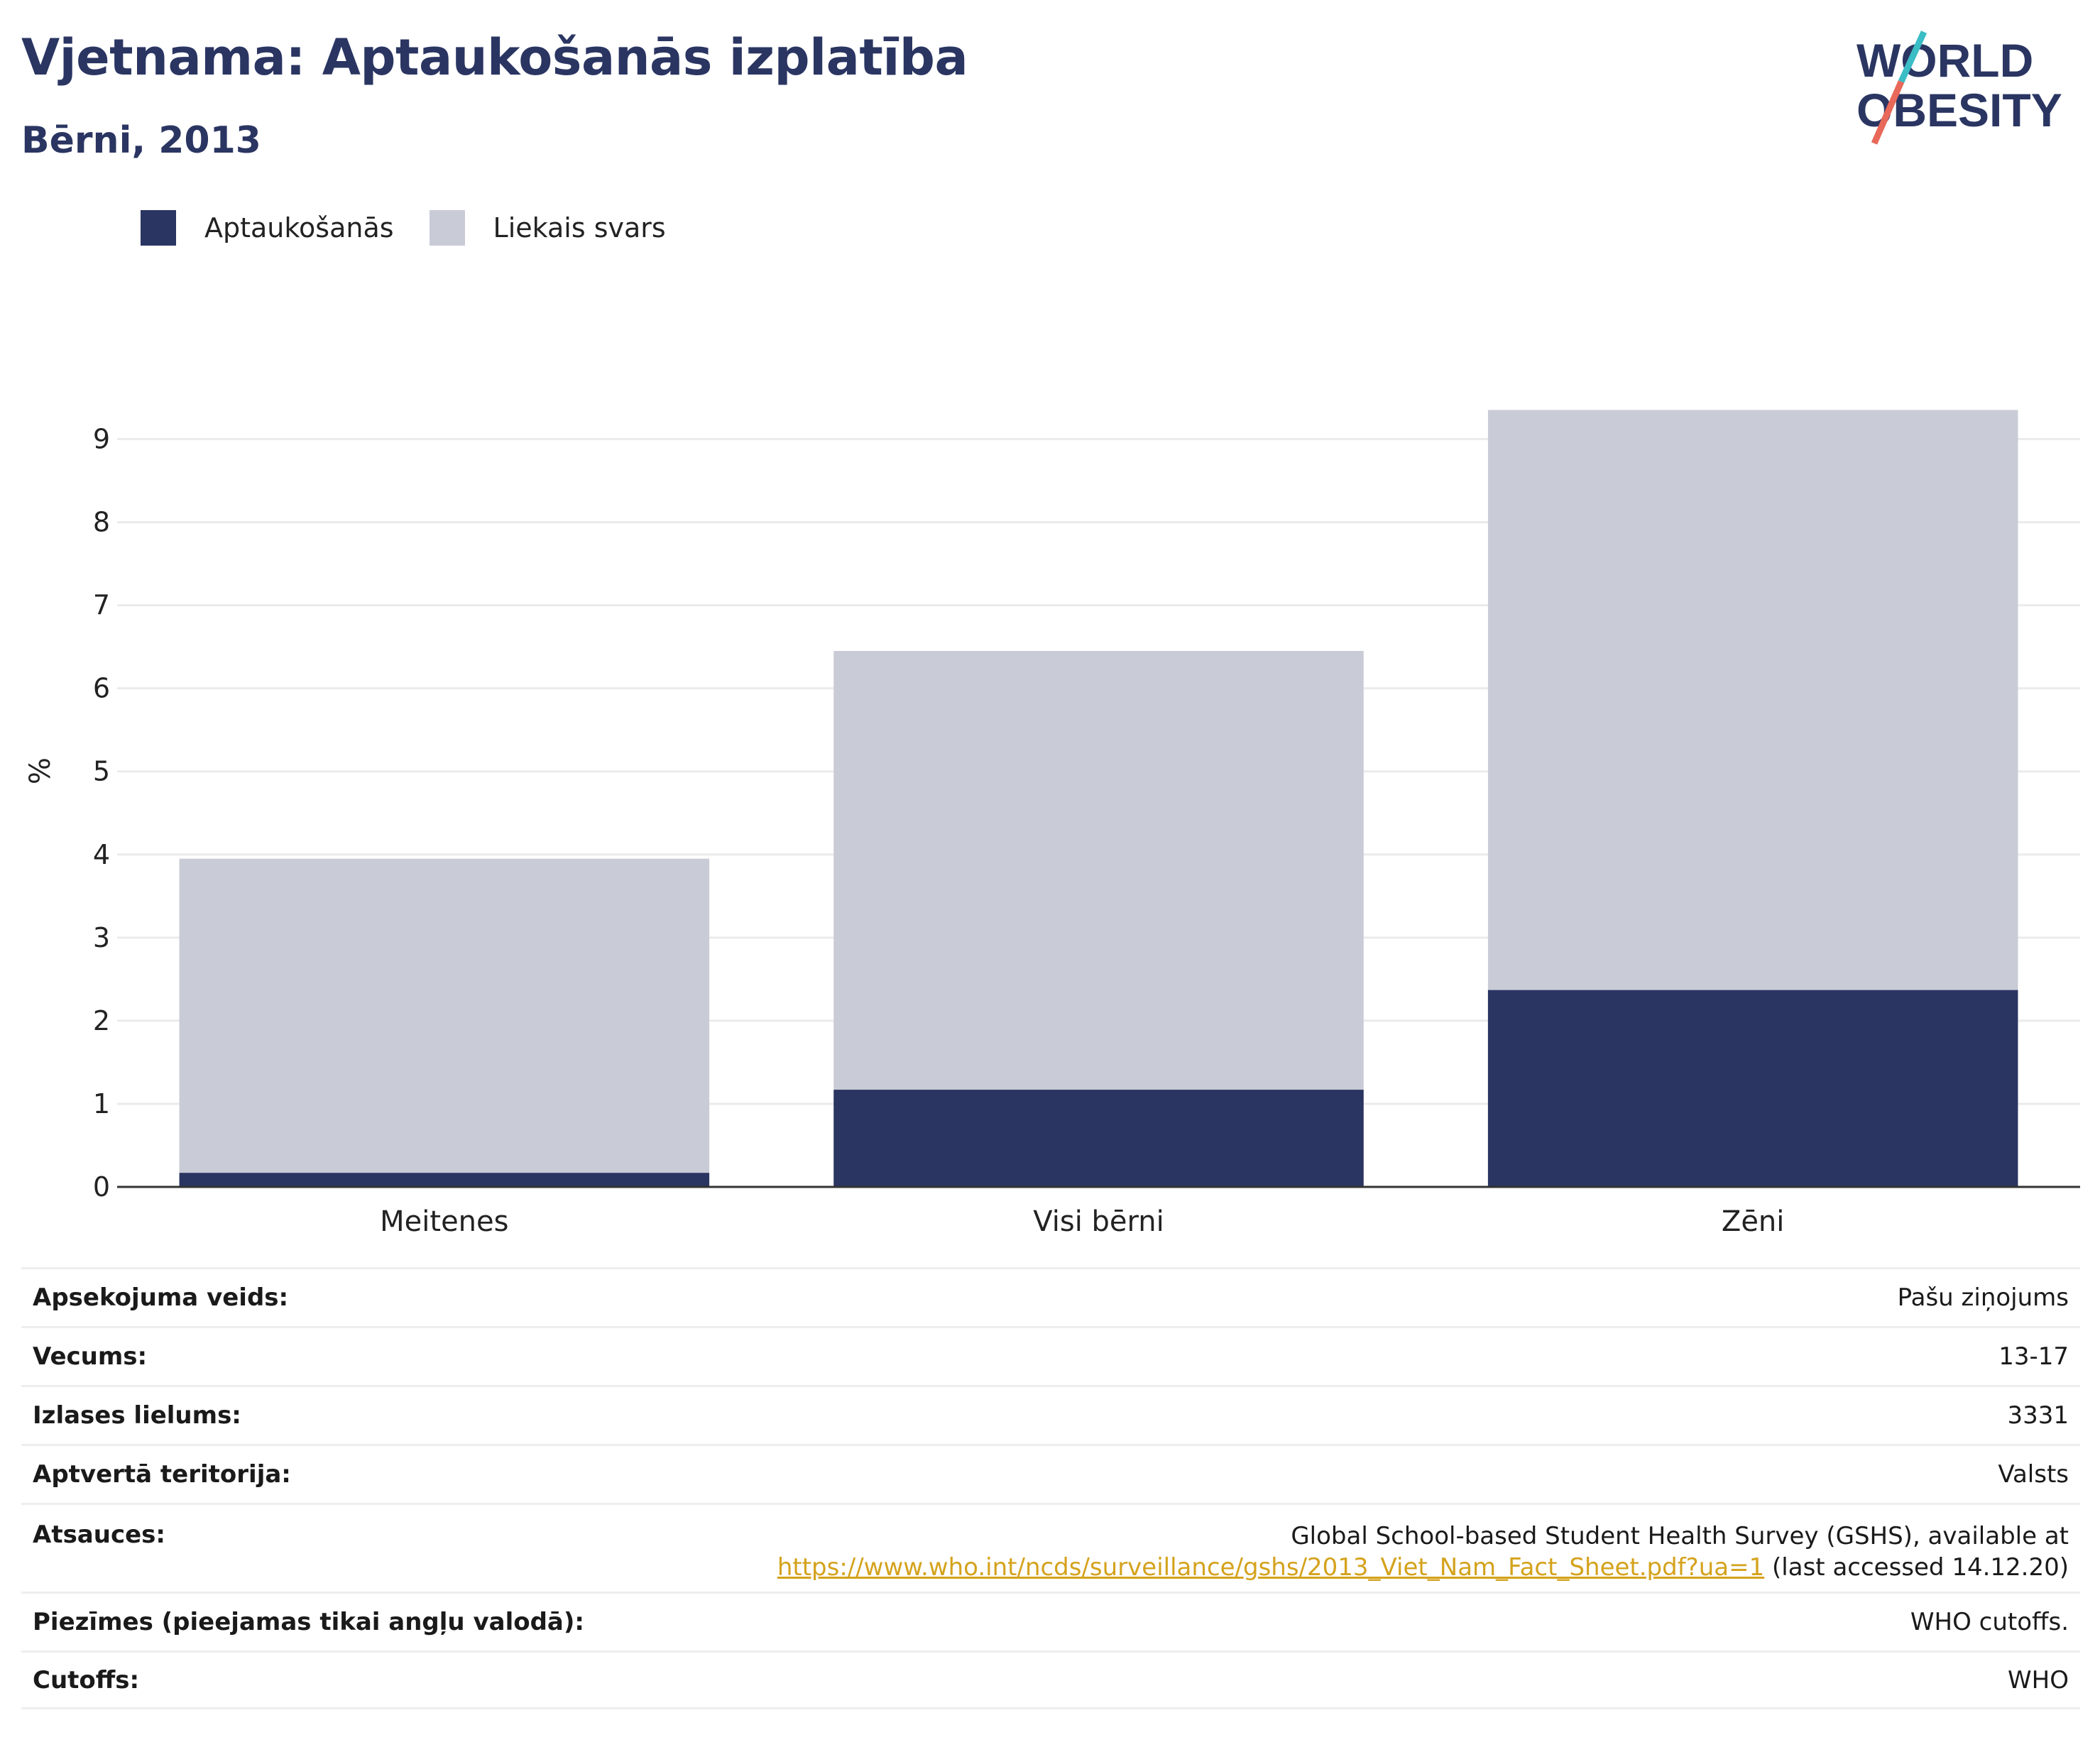  I want to click on survey-type-label: Apsekojuma veids:, so click(161, 1297).